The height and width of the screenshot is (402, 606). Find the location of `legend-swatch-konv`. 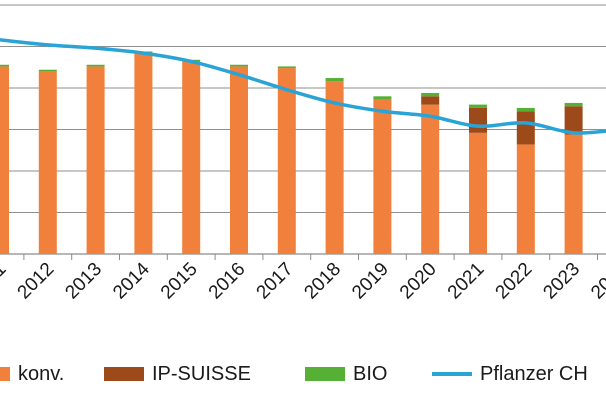

legend-swatch-konv is located at coordinates (5, 374).